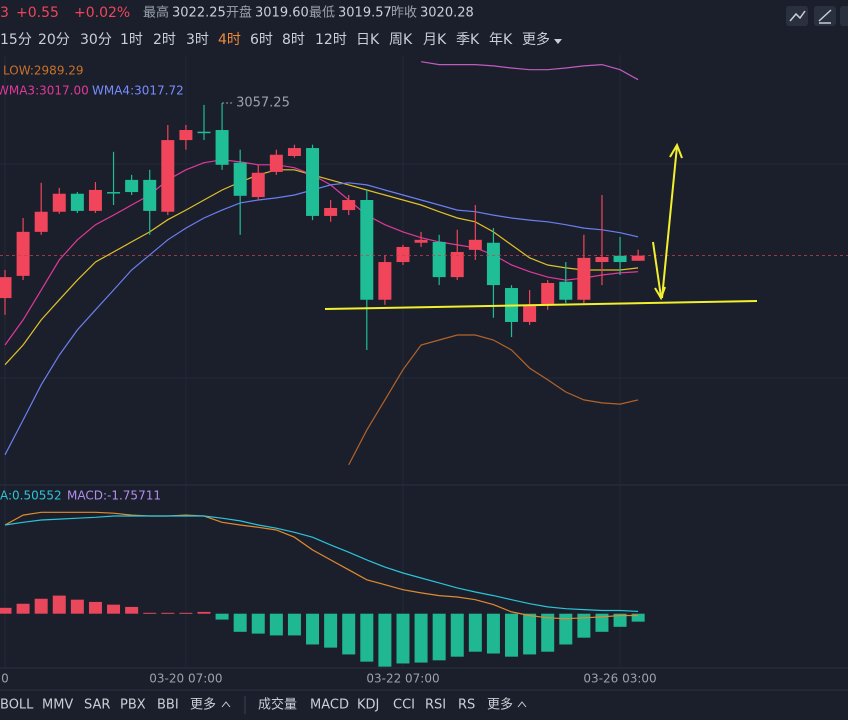 This screenshot has width=848, height=720. What do you see at coordinates (17, 705) in the screenshot?
I see `indicator-tab: BOLL` at bounding box center [17, 705].